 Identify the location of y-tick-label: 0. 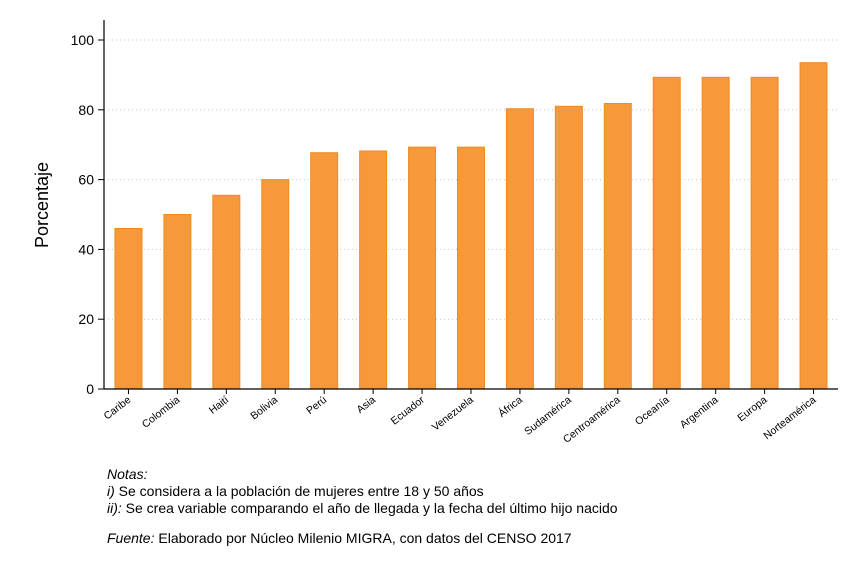
(90, 389).